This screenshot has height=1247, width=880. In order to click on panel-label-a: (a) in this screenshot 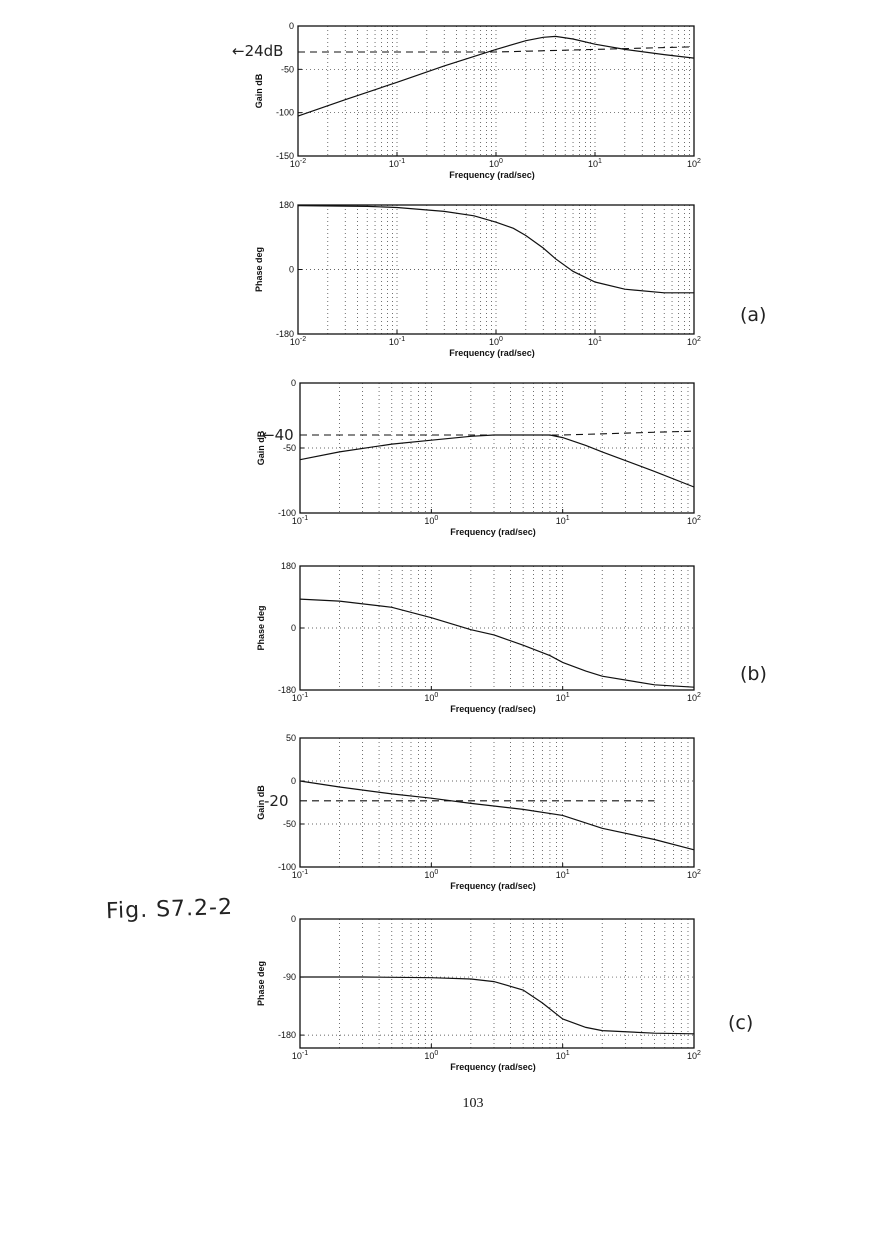, I will do `click(753, 315)`.